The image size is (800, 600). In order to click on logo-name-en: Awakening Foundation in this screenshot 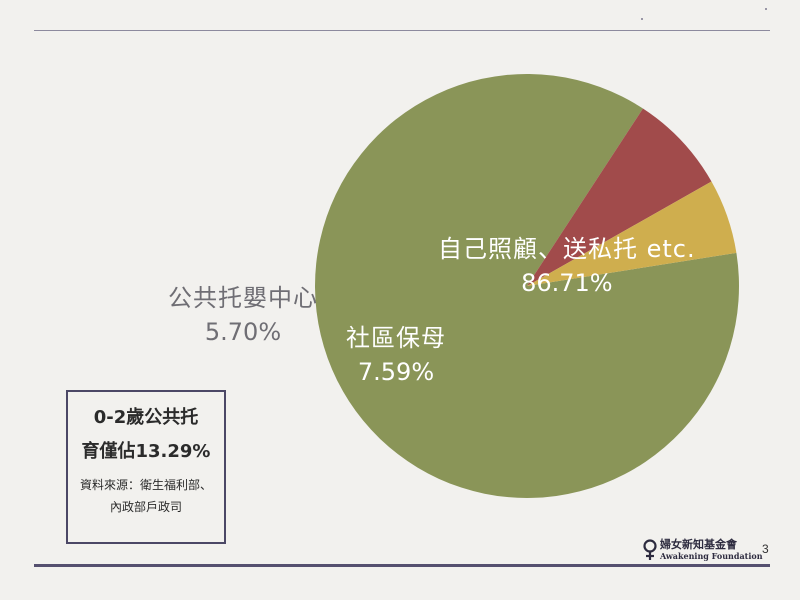, I will do `click(711, 556)`.